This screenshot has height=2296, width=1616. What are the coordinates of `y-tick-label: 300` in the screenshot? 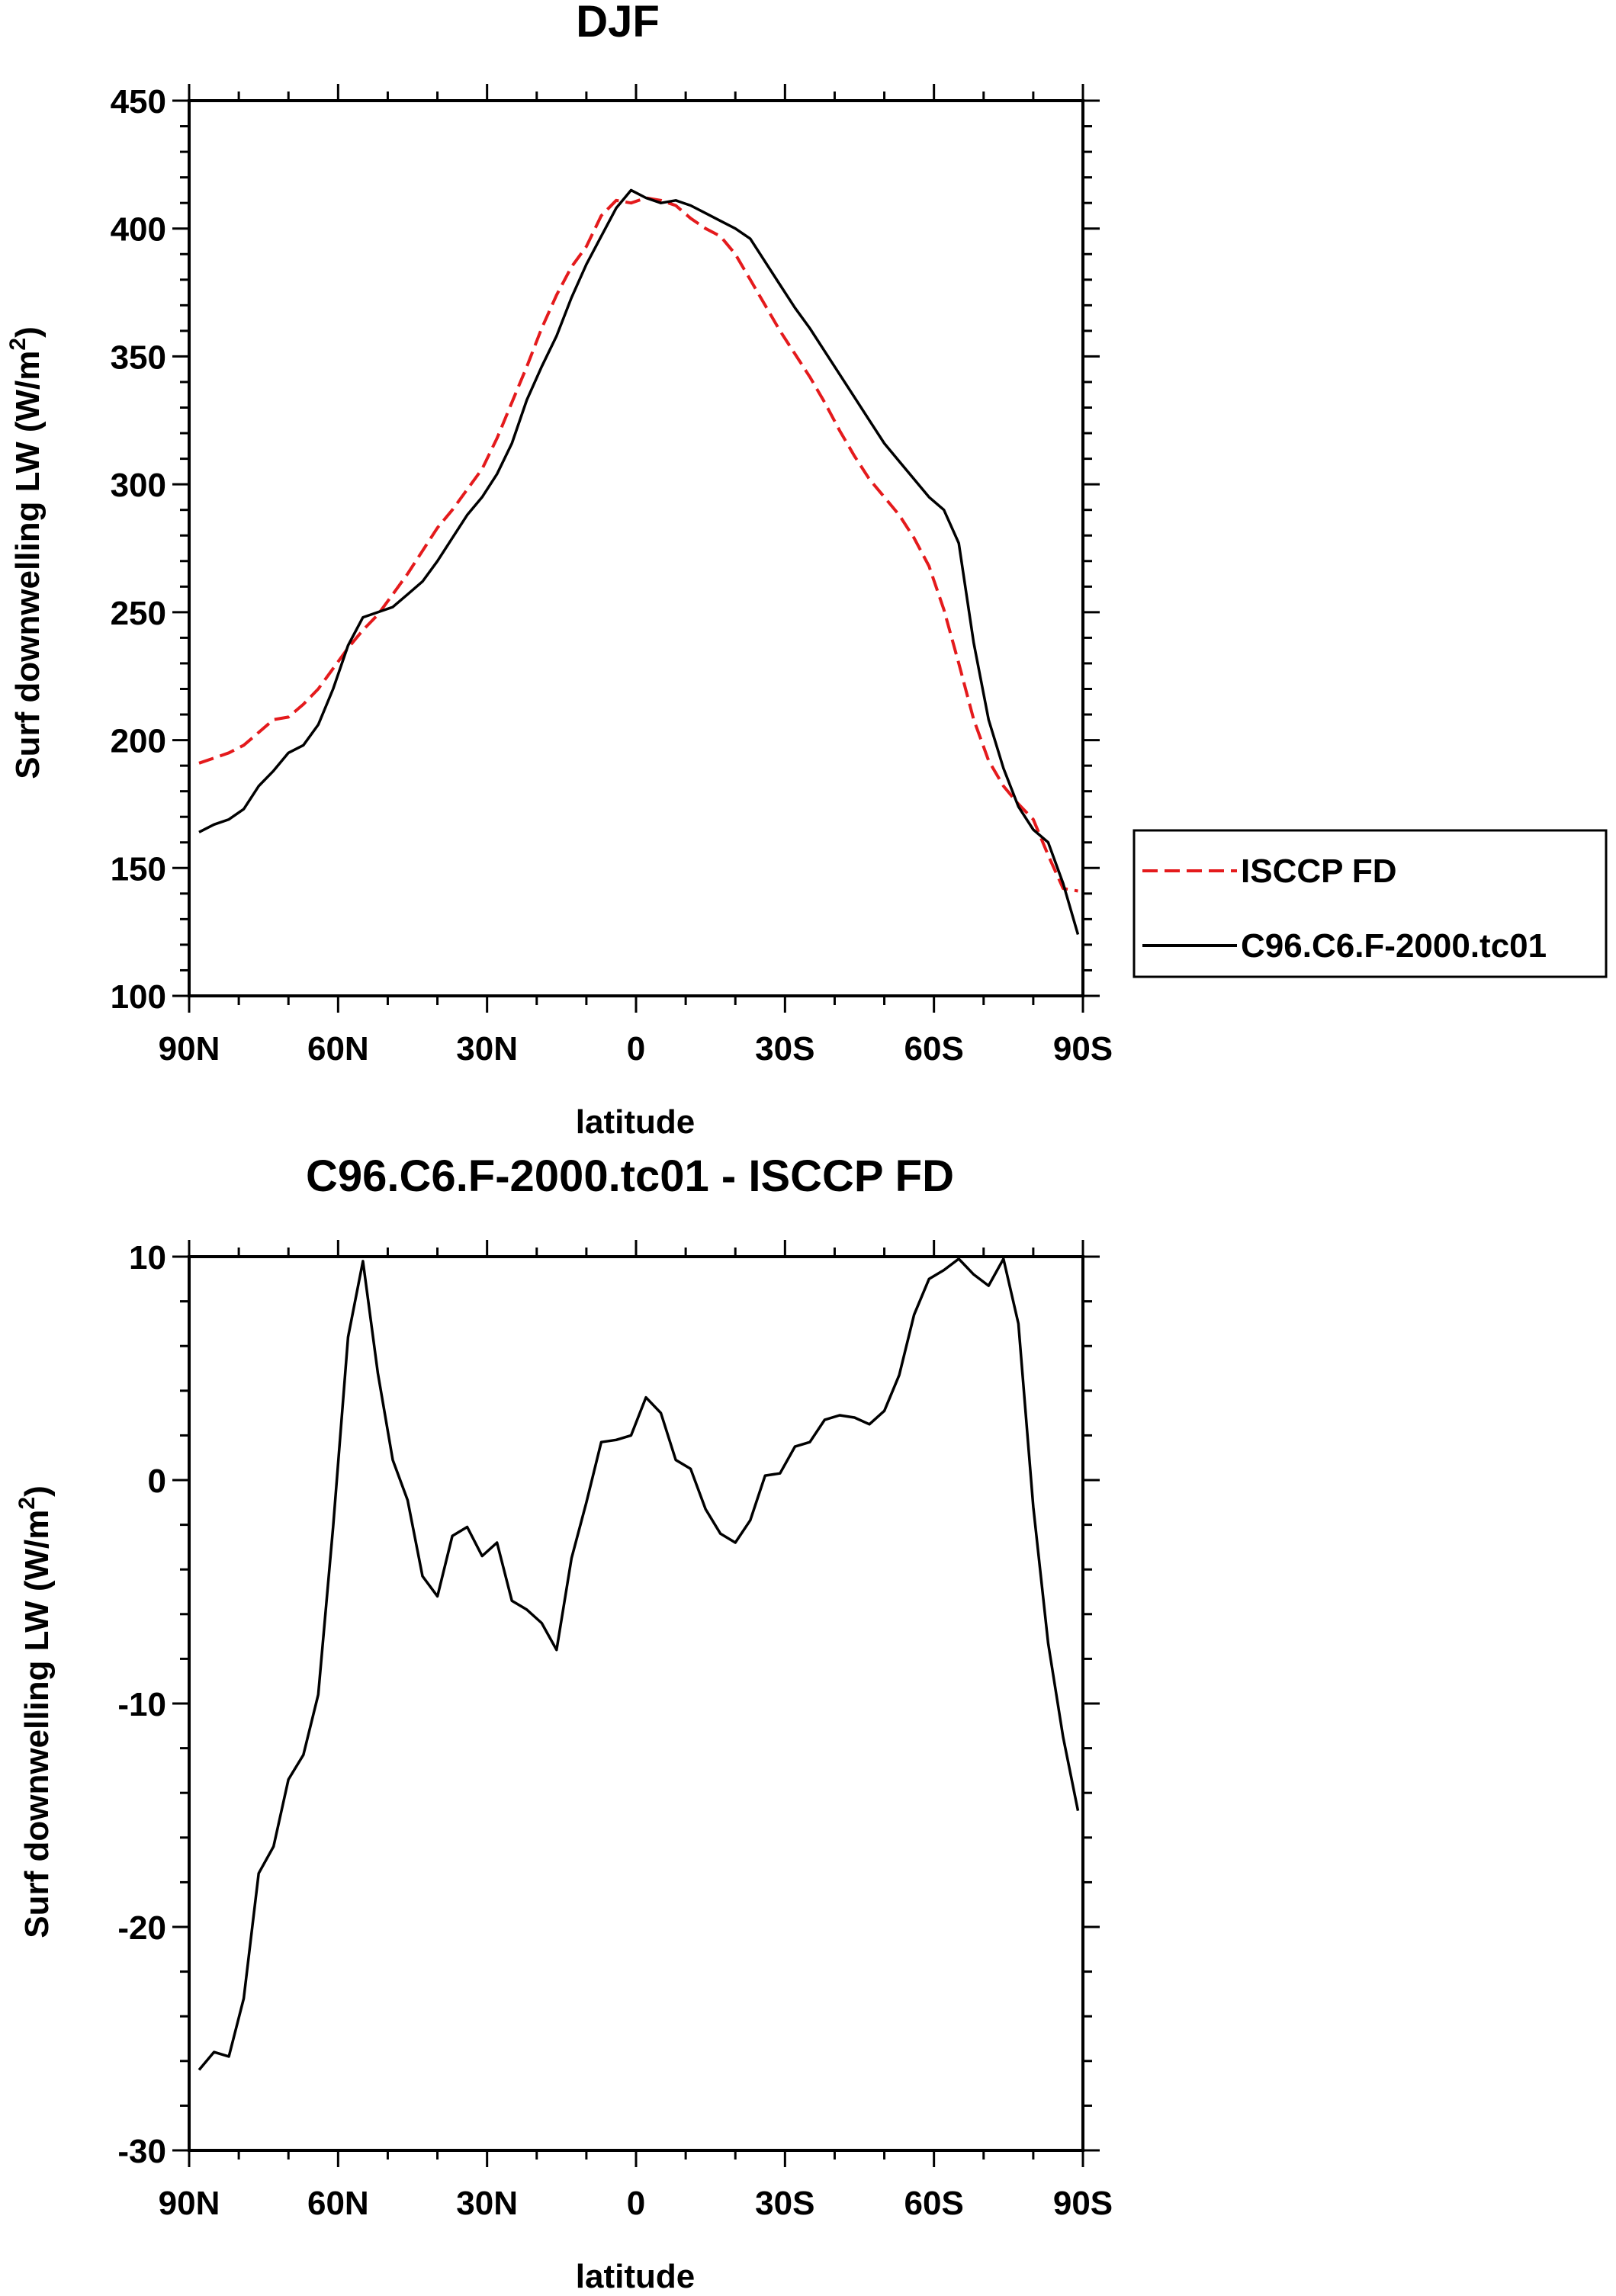 It's located at (138, 485).